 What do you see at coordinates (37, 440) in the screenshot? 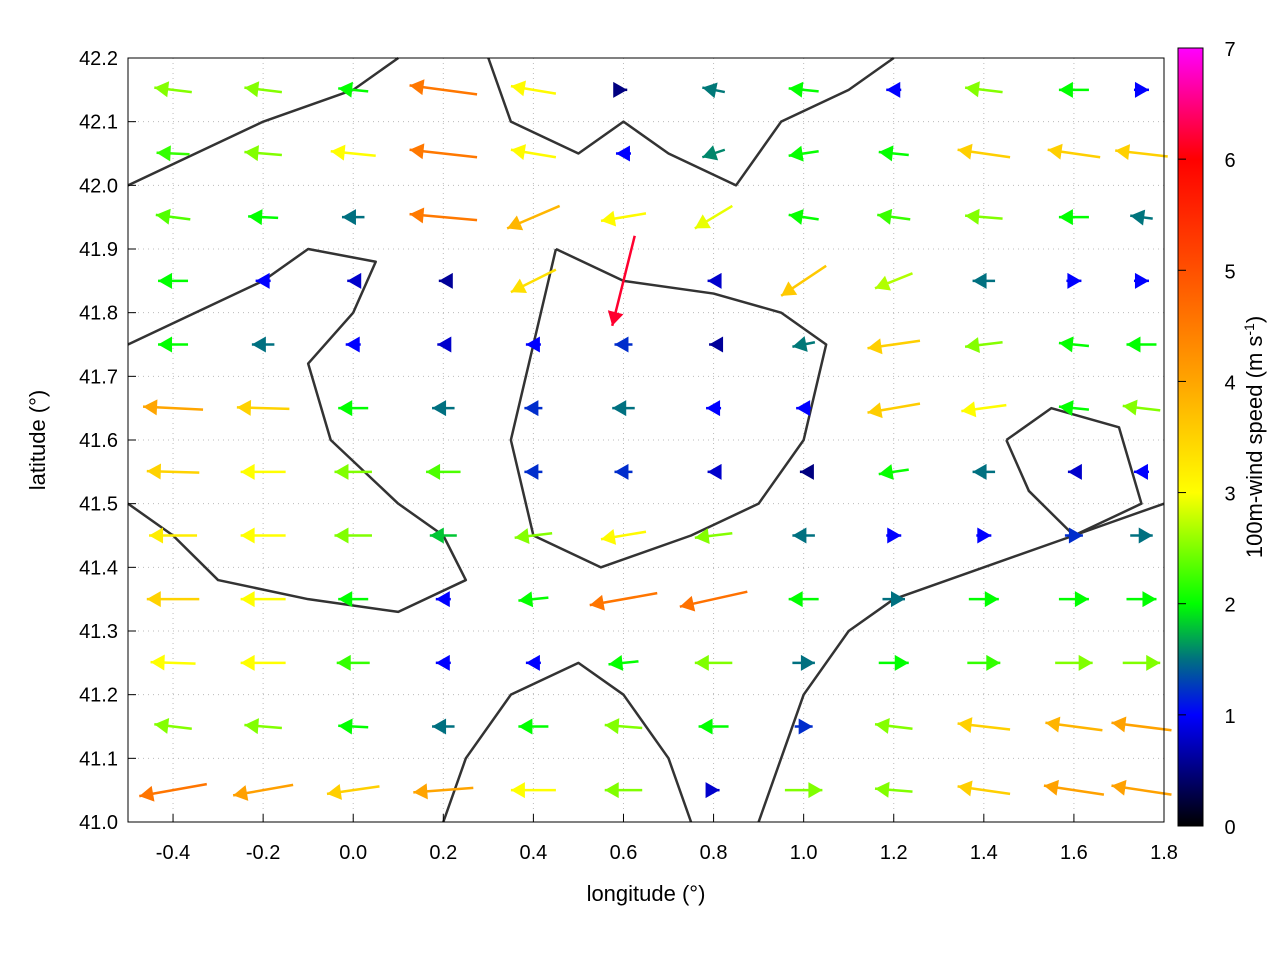
I see `y-axis-label: latitude (°)` at bounding box center [37, 440].